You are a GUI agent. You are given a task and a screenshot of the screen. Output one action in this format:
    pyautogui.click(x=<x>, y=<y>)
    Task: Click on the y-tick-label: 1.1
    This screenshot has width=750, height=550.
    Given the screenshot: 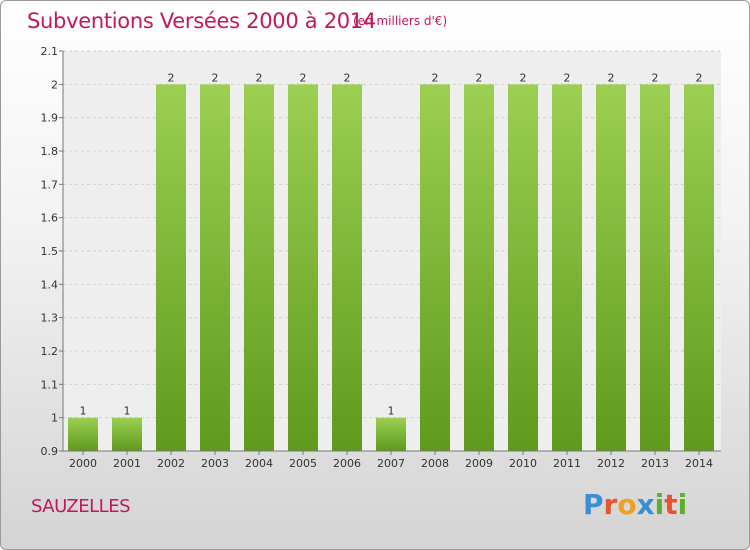 What is the action you would take?
    pyautogui.click(x=50, y=384)
    